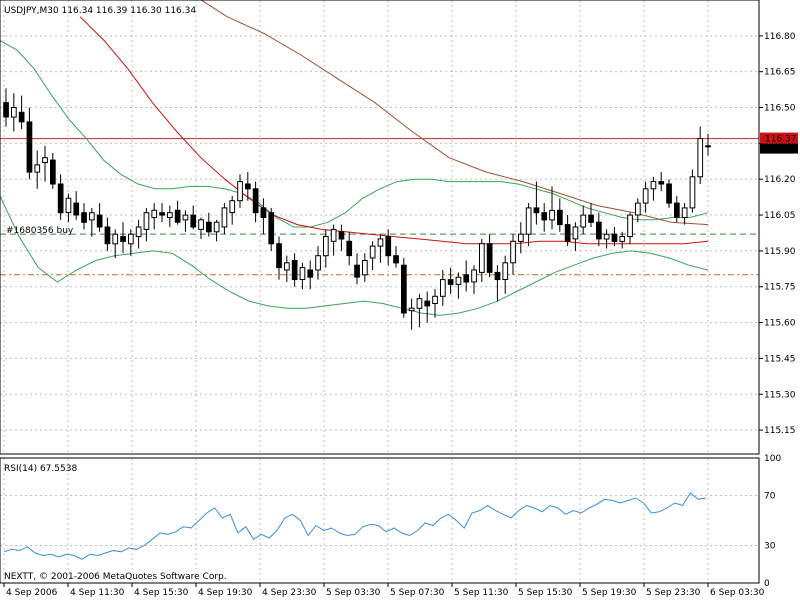 The image size is (800, 604). What do you see at coordinates (767, 584) in the screenshot?
I see `rsi-tick-label: 0` at bounding box center [767, 584].